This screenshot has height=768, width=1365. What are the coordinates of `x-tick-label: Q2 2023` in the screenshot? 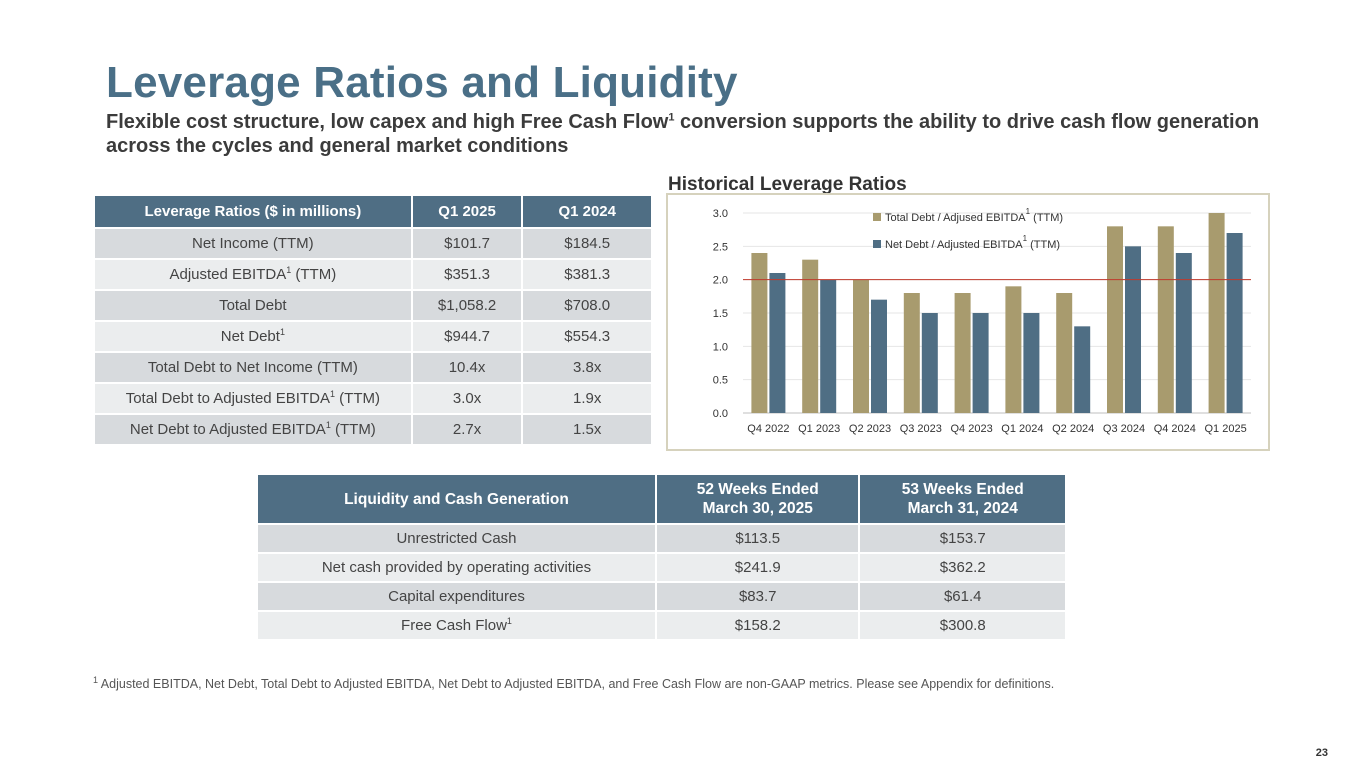 It's located at (870, 429).